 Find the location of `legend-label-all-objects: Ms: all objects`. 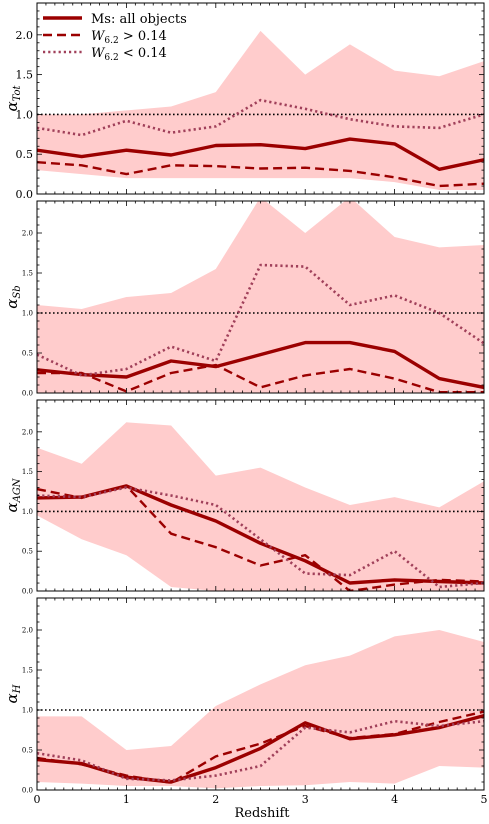

legend-label-all-objects: Ms: all objects is located at coordinates (139, 19).